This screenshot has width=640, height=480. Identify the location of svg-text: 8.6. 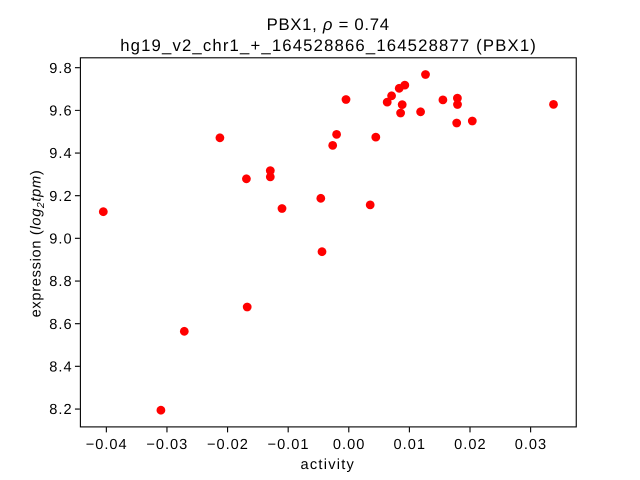
(60, 325).